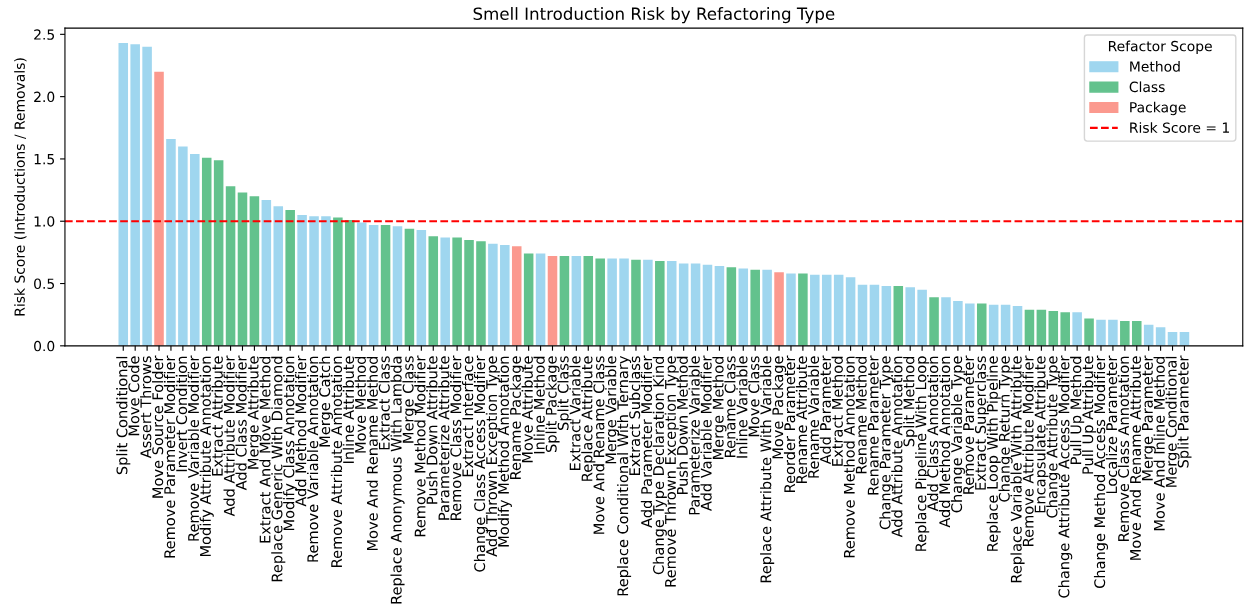 This screenshot has width=1249, height=611. Describe the element at coordinates (1147, 87) in the screenshot. I see `legend-label: Class` at that location.